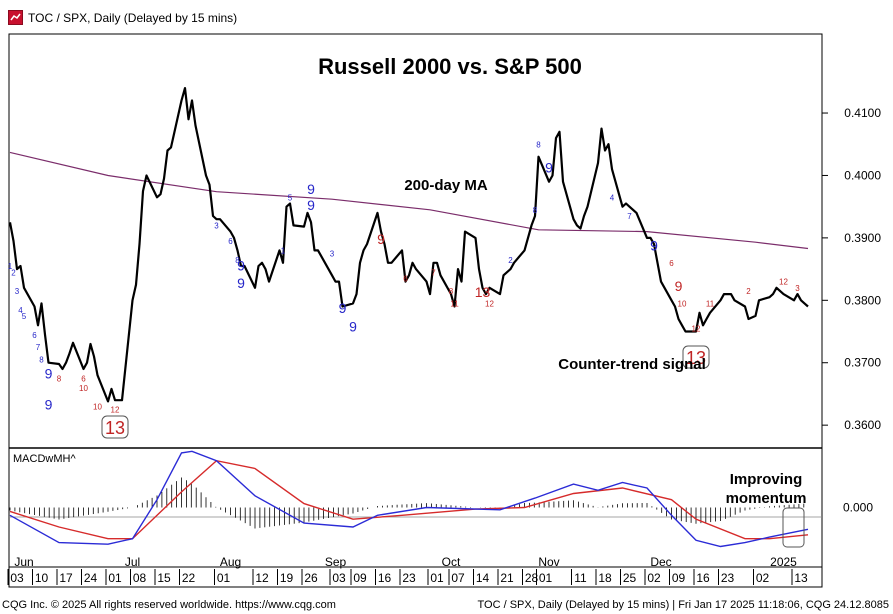 Image resolution: width=893 pixels, height=614 pixels. I want to click on date-tick-label: 15, so click(164, 578).